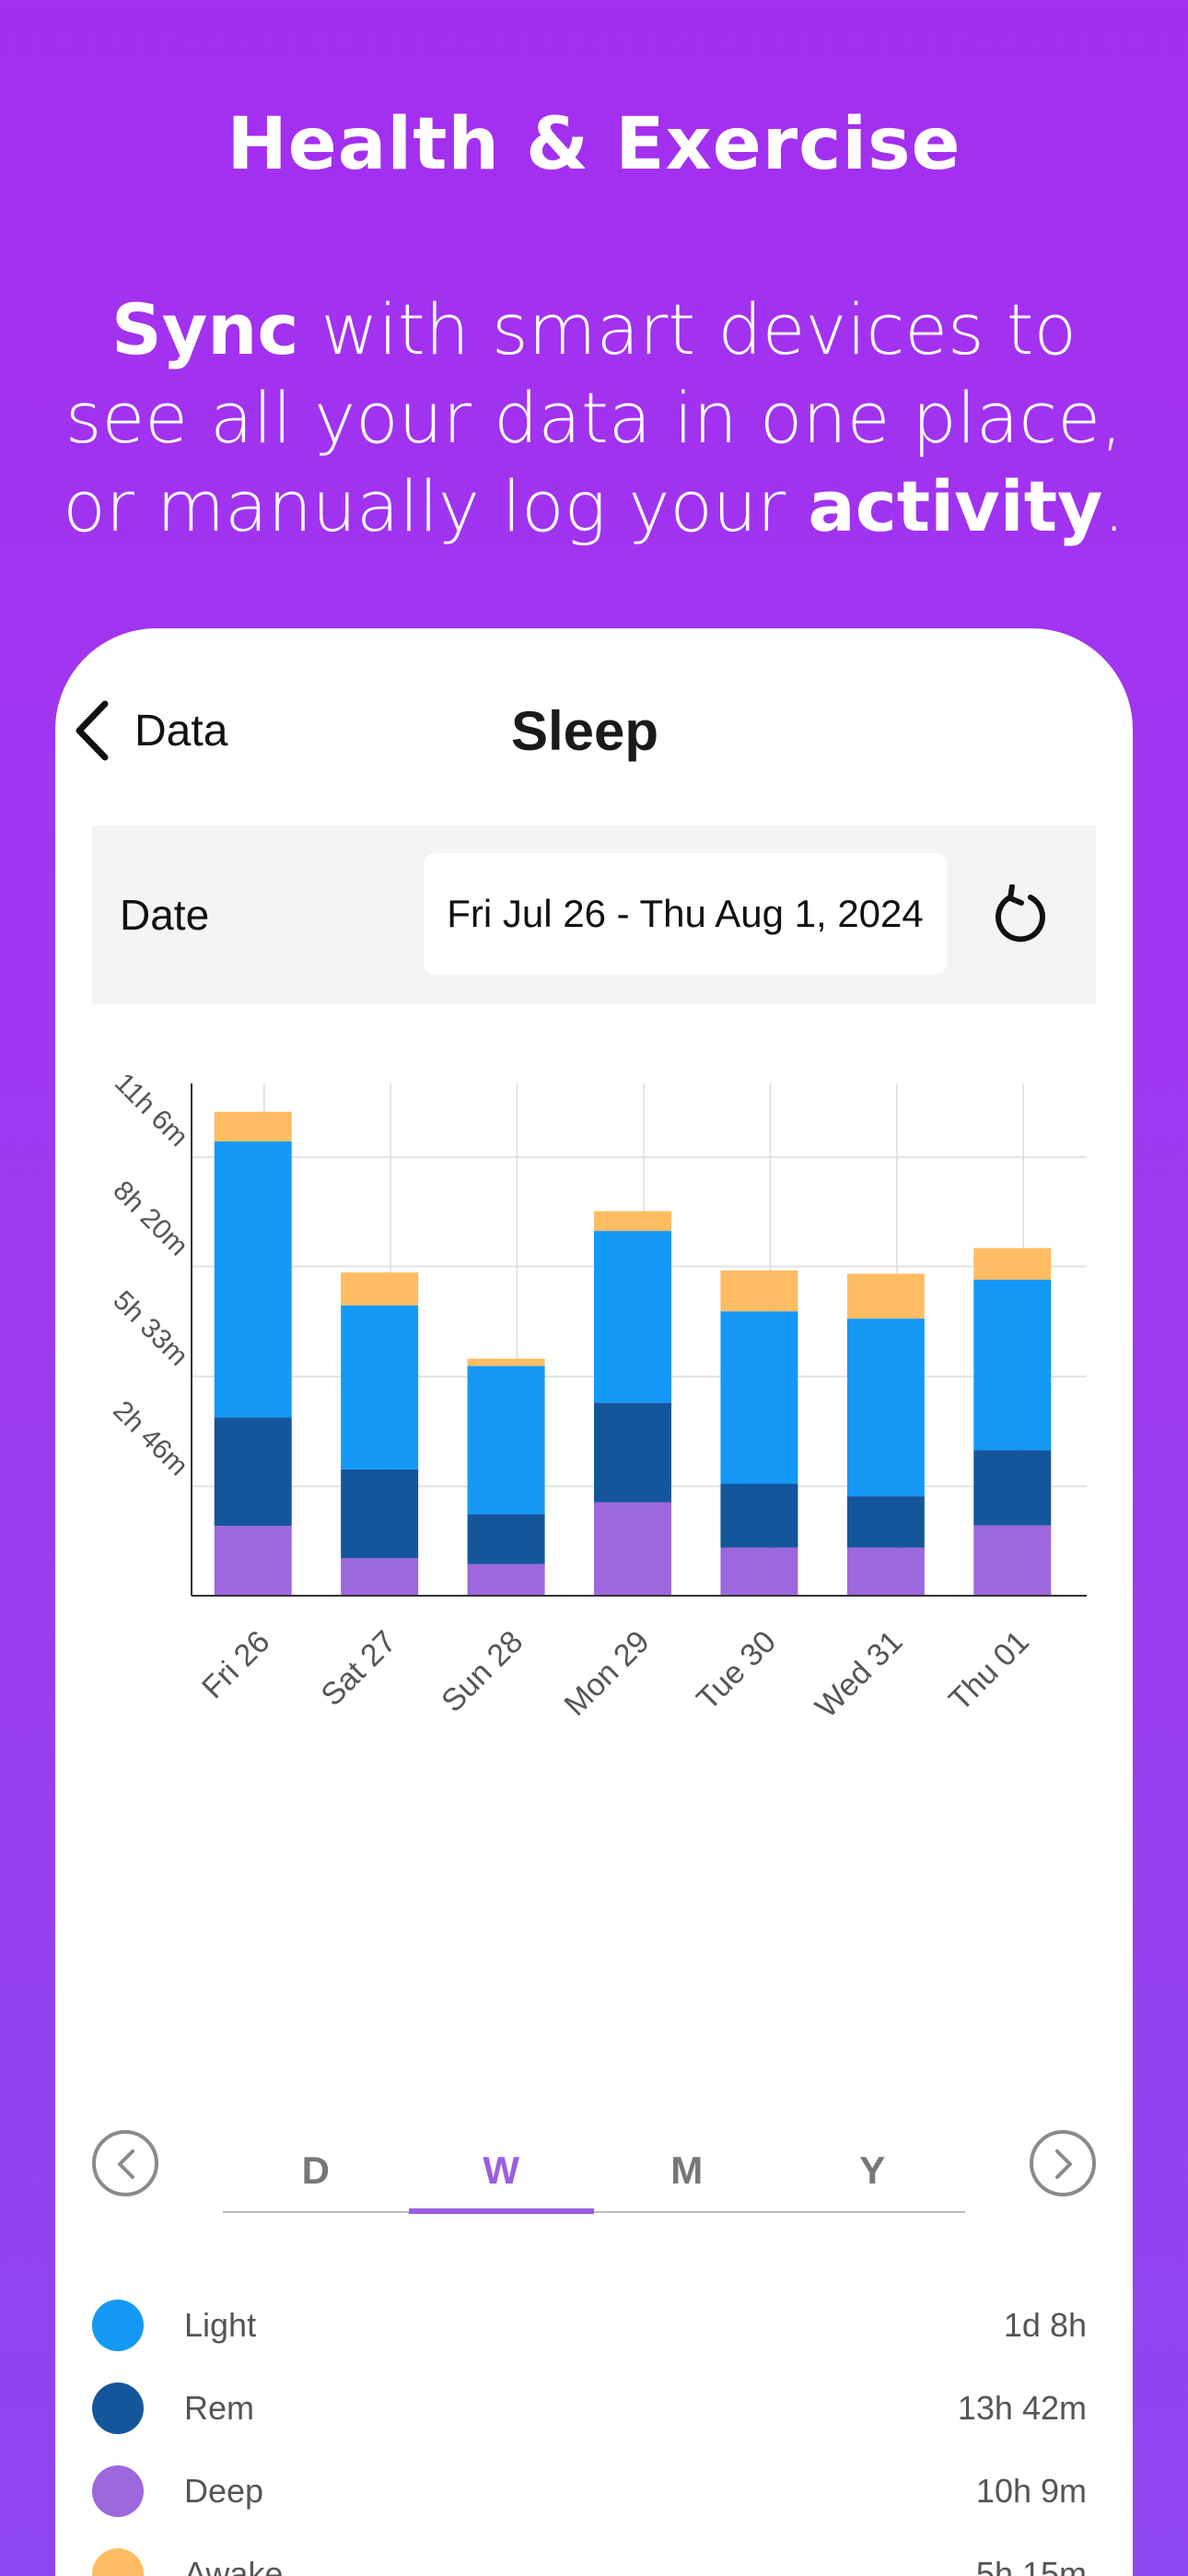  Describe the element at coordinates (584, 731) in the screenshot. I see `page-title: Sleep` at that location.